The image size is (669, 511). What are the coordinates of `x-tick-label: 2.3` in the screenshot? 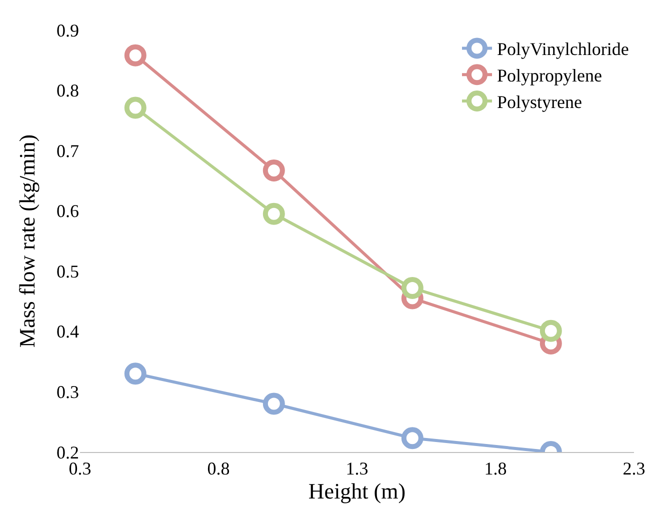 It's located at (634, 468).